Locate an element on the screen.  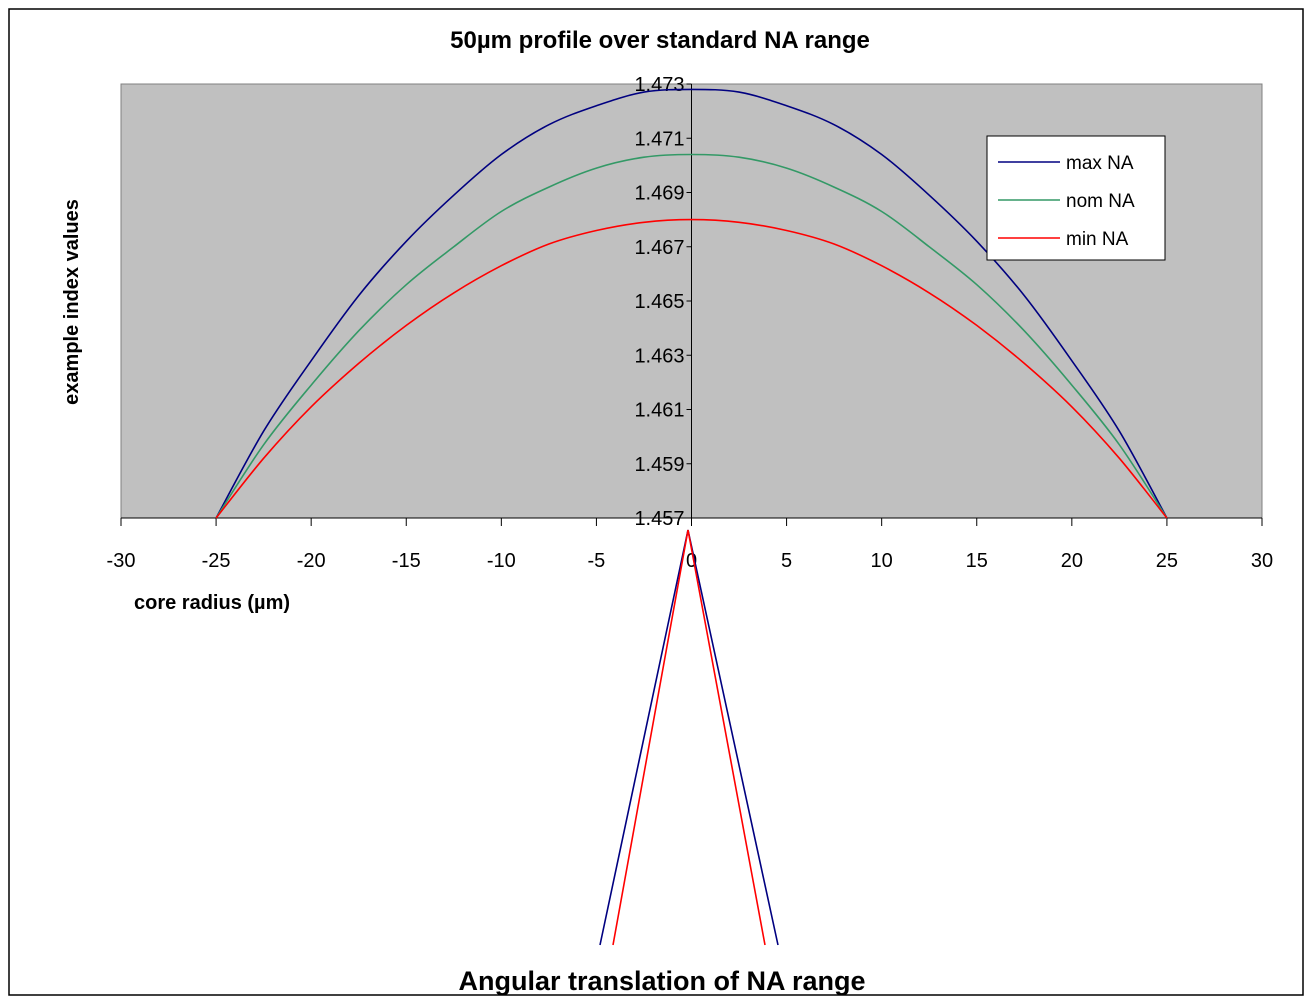
legend-box is located at coordinates (1076, 198).